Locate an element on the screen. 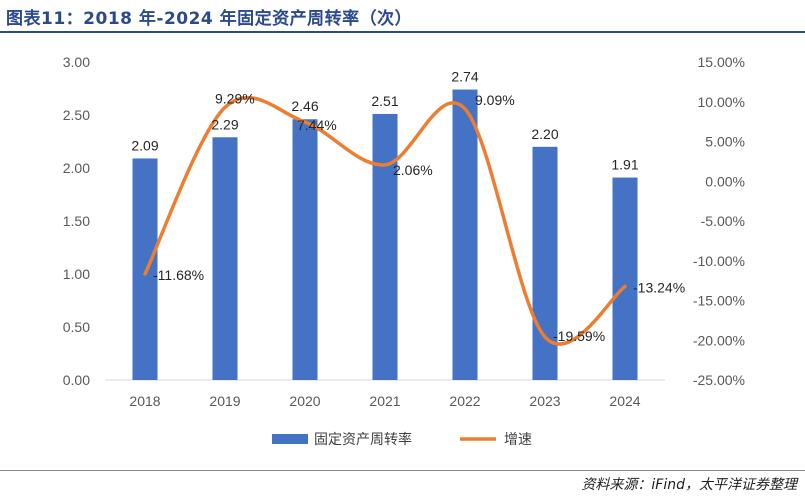 This screenshot has width=805, height=498. x-tick-label: 2020 is located at coordinates (304, 401).